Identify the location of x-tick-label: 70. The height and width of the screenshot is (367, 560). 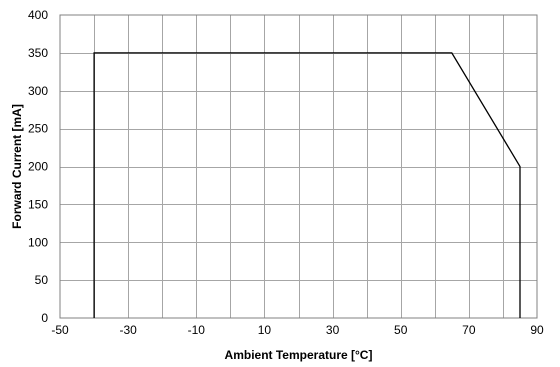
(469, 330).